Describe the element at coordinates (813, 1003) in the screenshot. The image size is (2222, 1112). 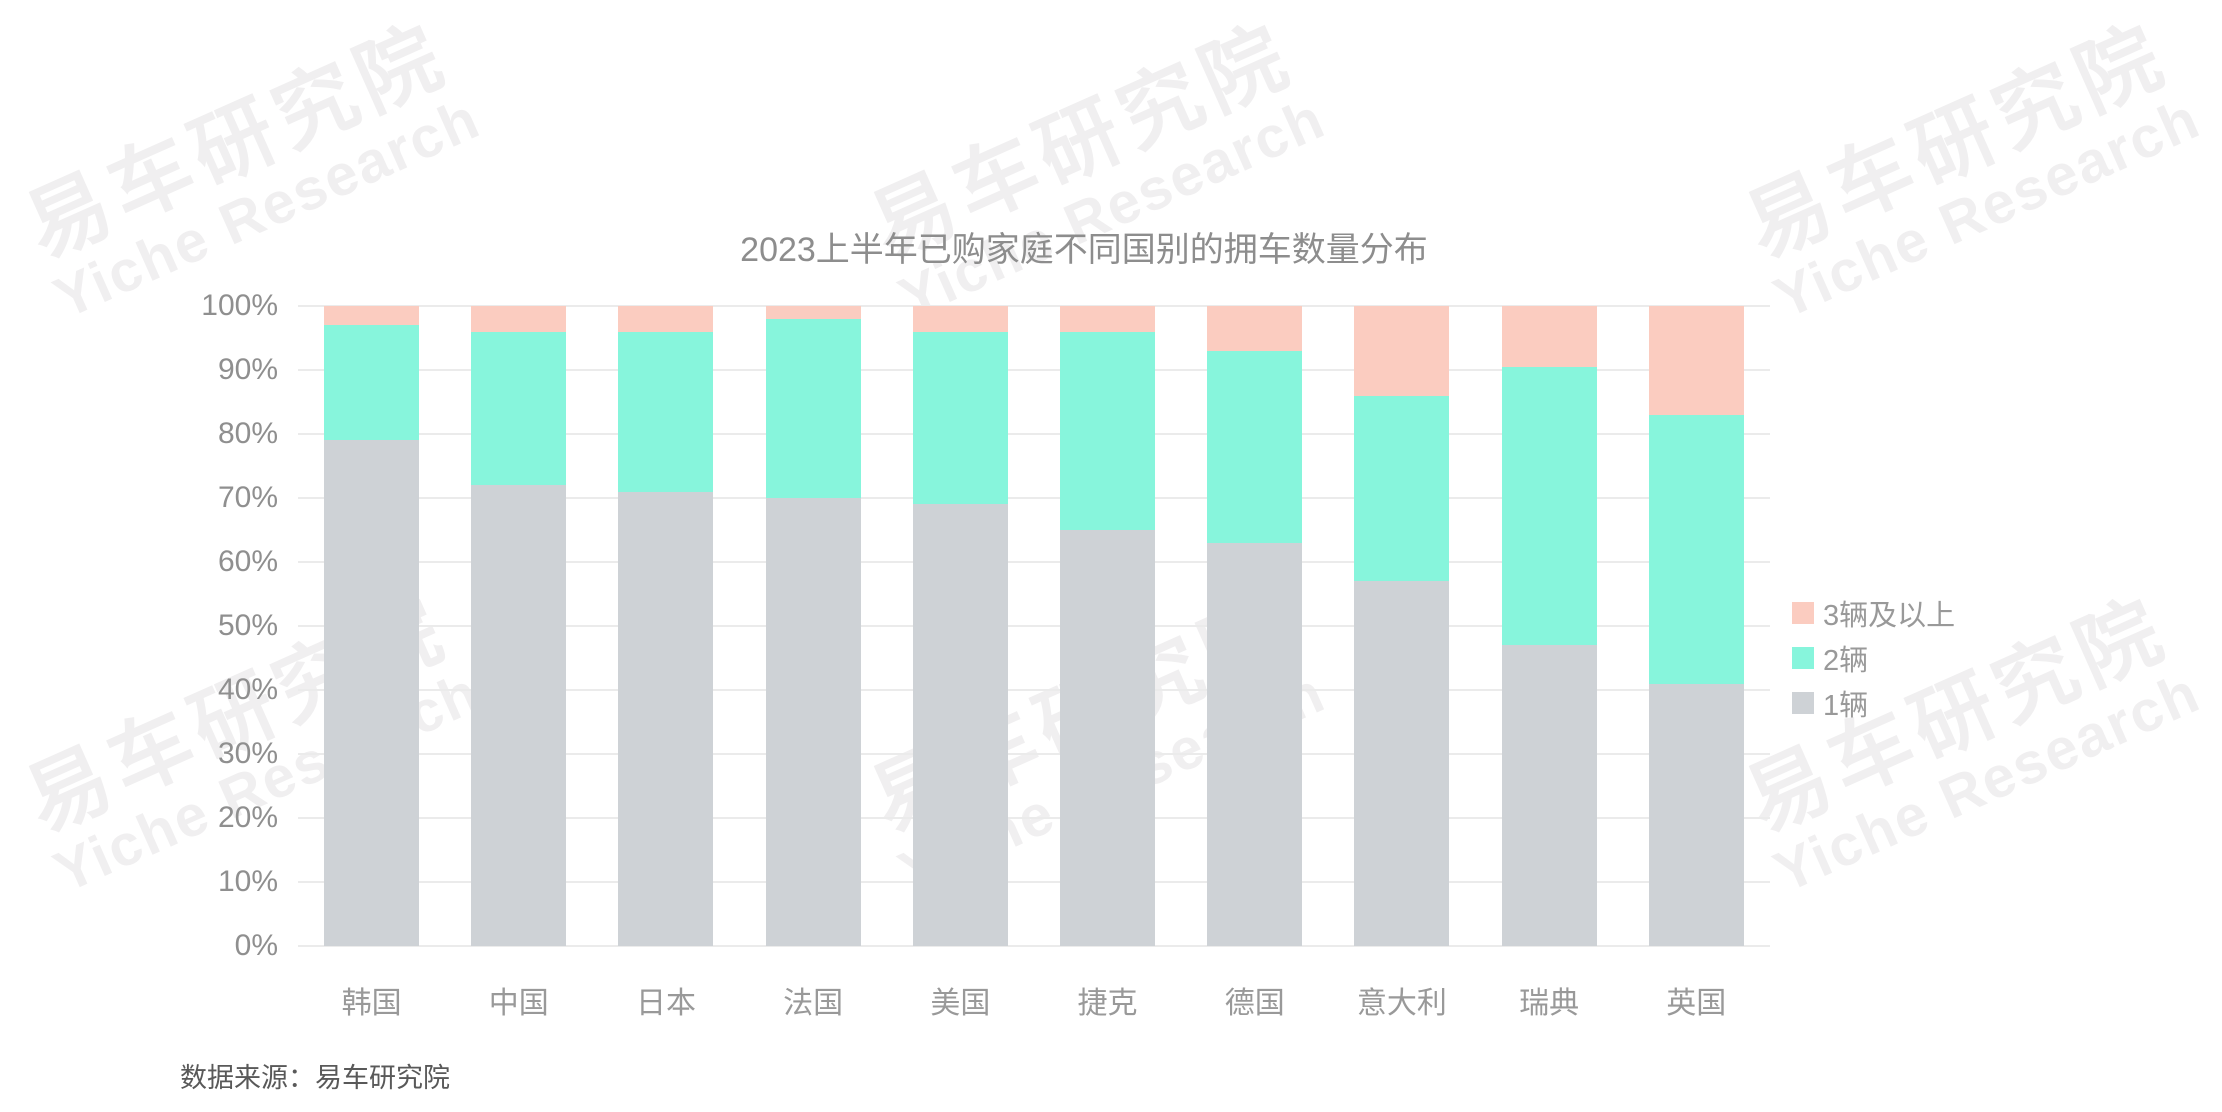
I see `x-axis-label-3: 法国` at that location.